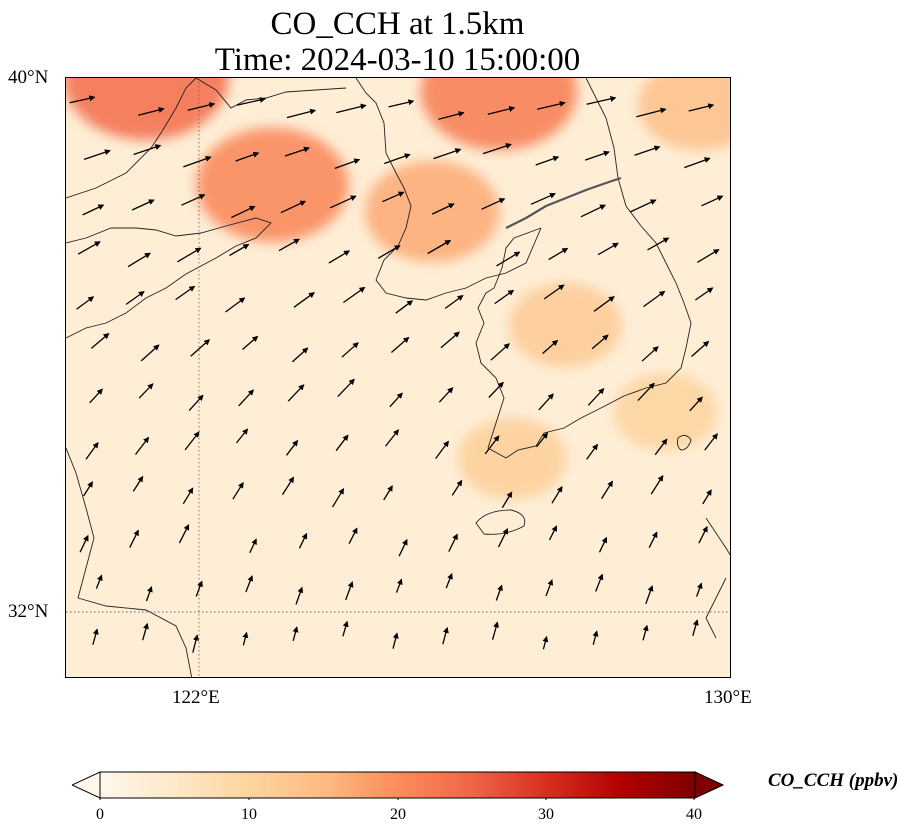 Image resolution: width=921 pixels, height=836 pixels. I want to click on colorbar-svg, so click(397, 786).